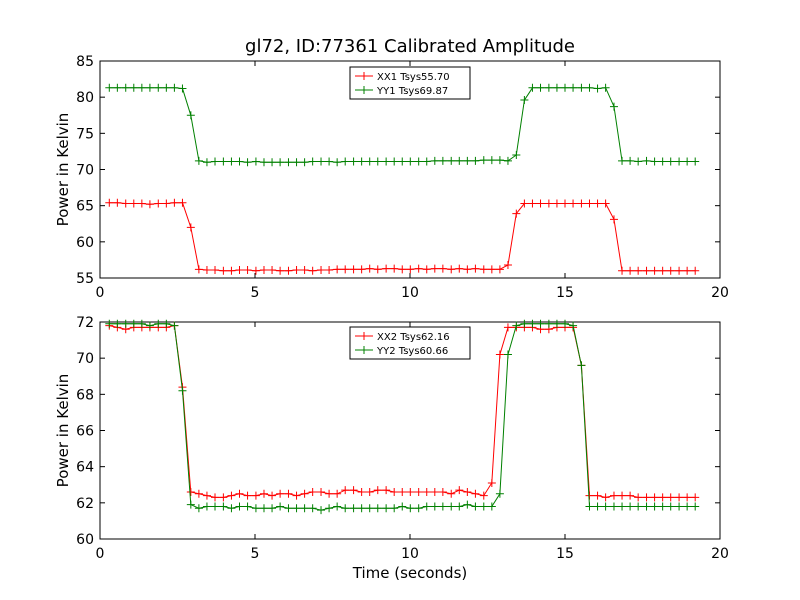  Describe the element at coordinates (85, 504) in the screenshot. I see `y-tick-label: 62` at that location.